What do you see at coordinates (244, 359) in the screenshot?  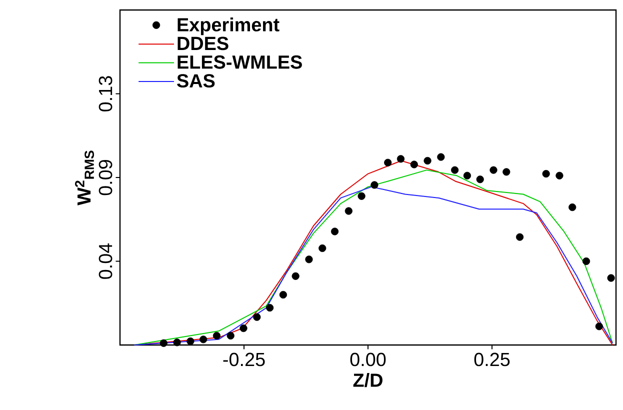 I see `x-tick-label: -0.25` at bounding box center [244, 359].